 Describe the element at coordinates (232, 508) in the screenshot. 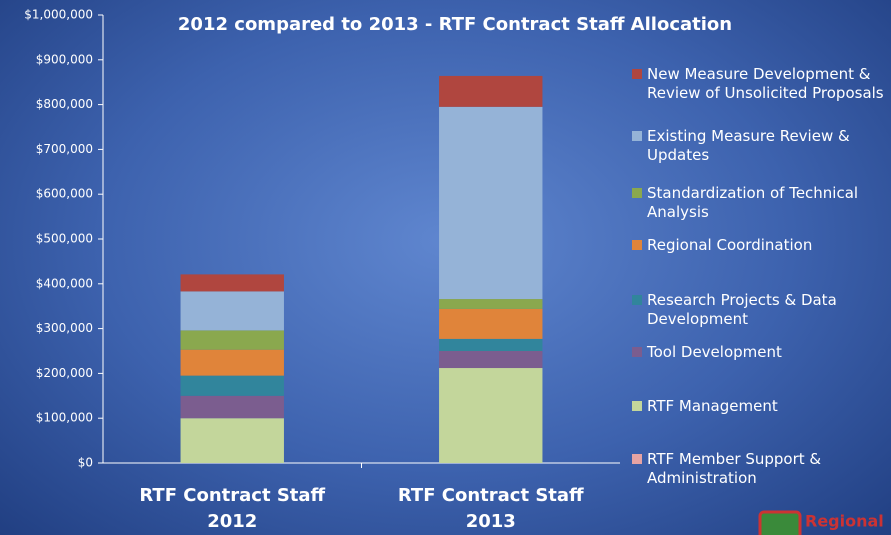

I see `x-tick-label: RTF Contract Staff 2012` at that location.